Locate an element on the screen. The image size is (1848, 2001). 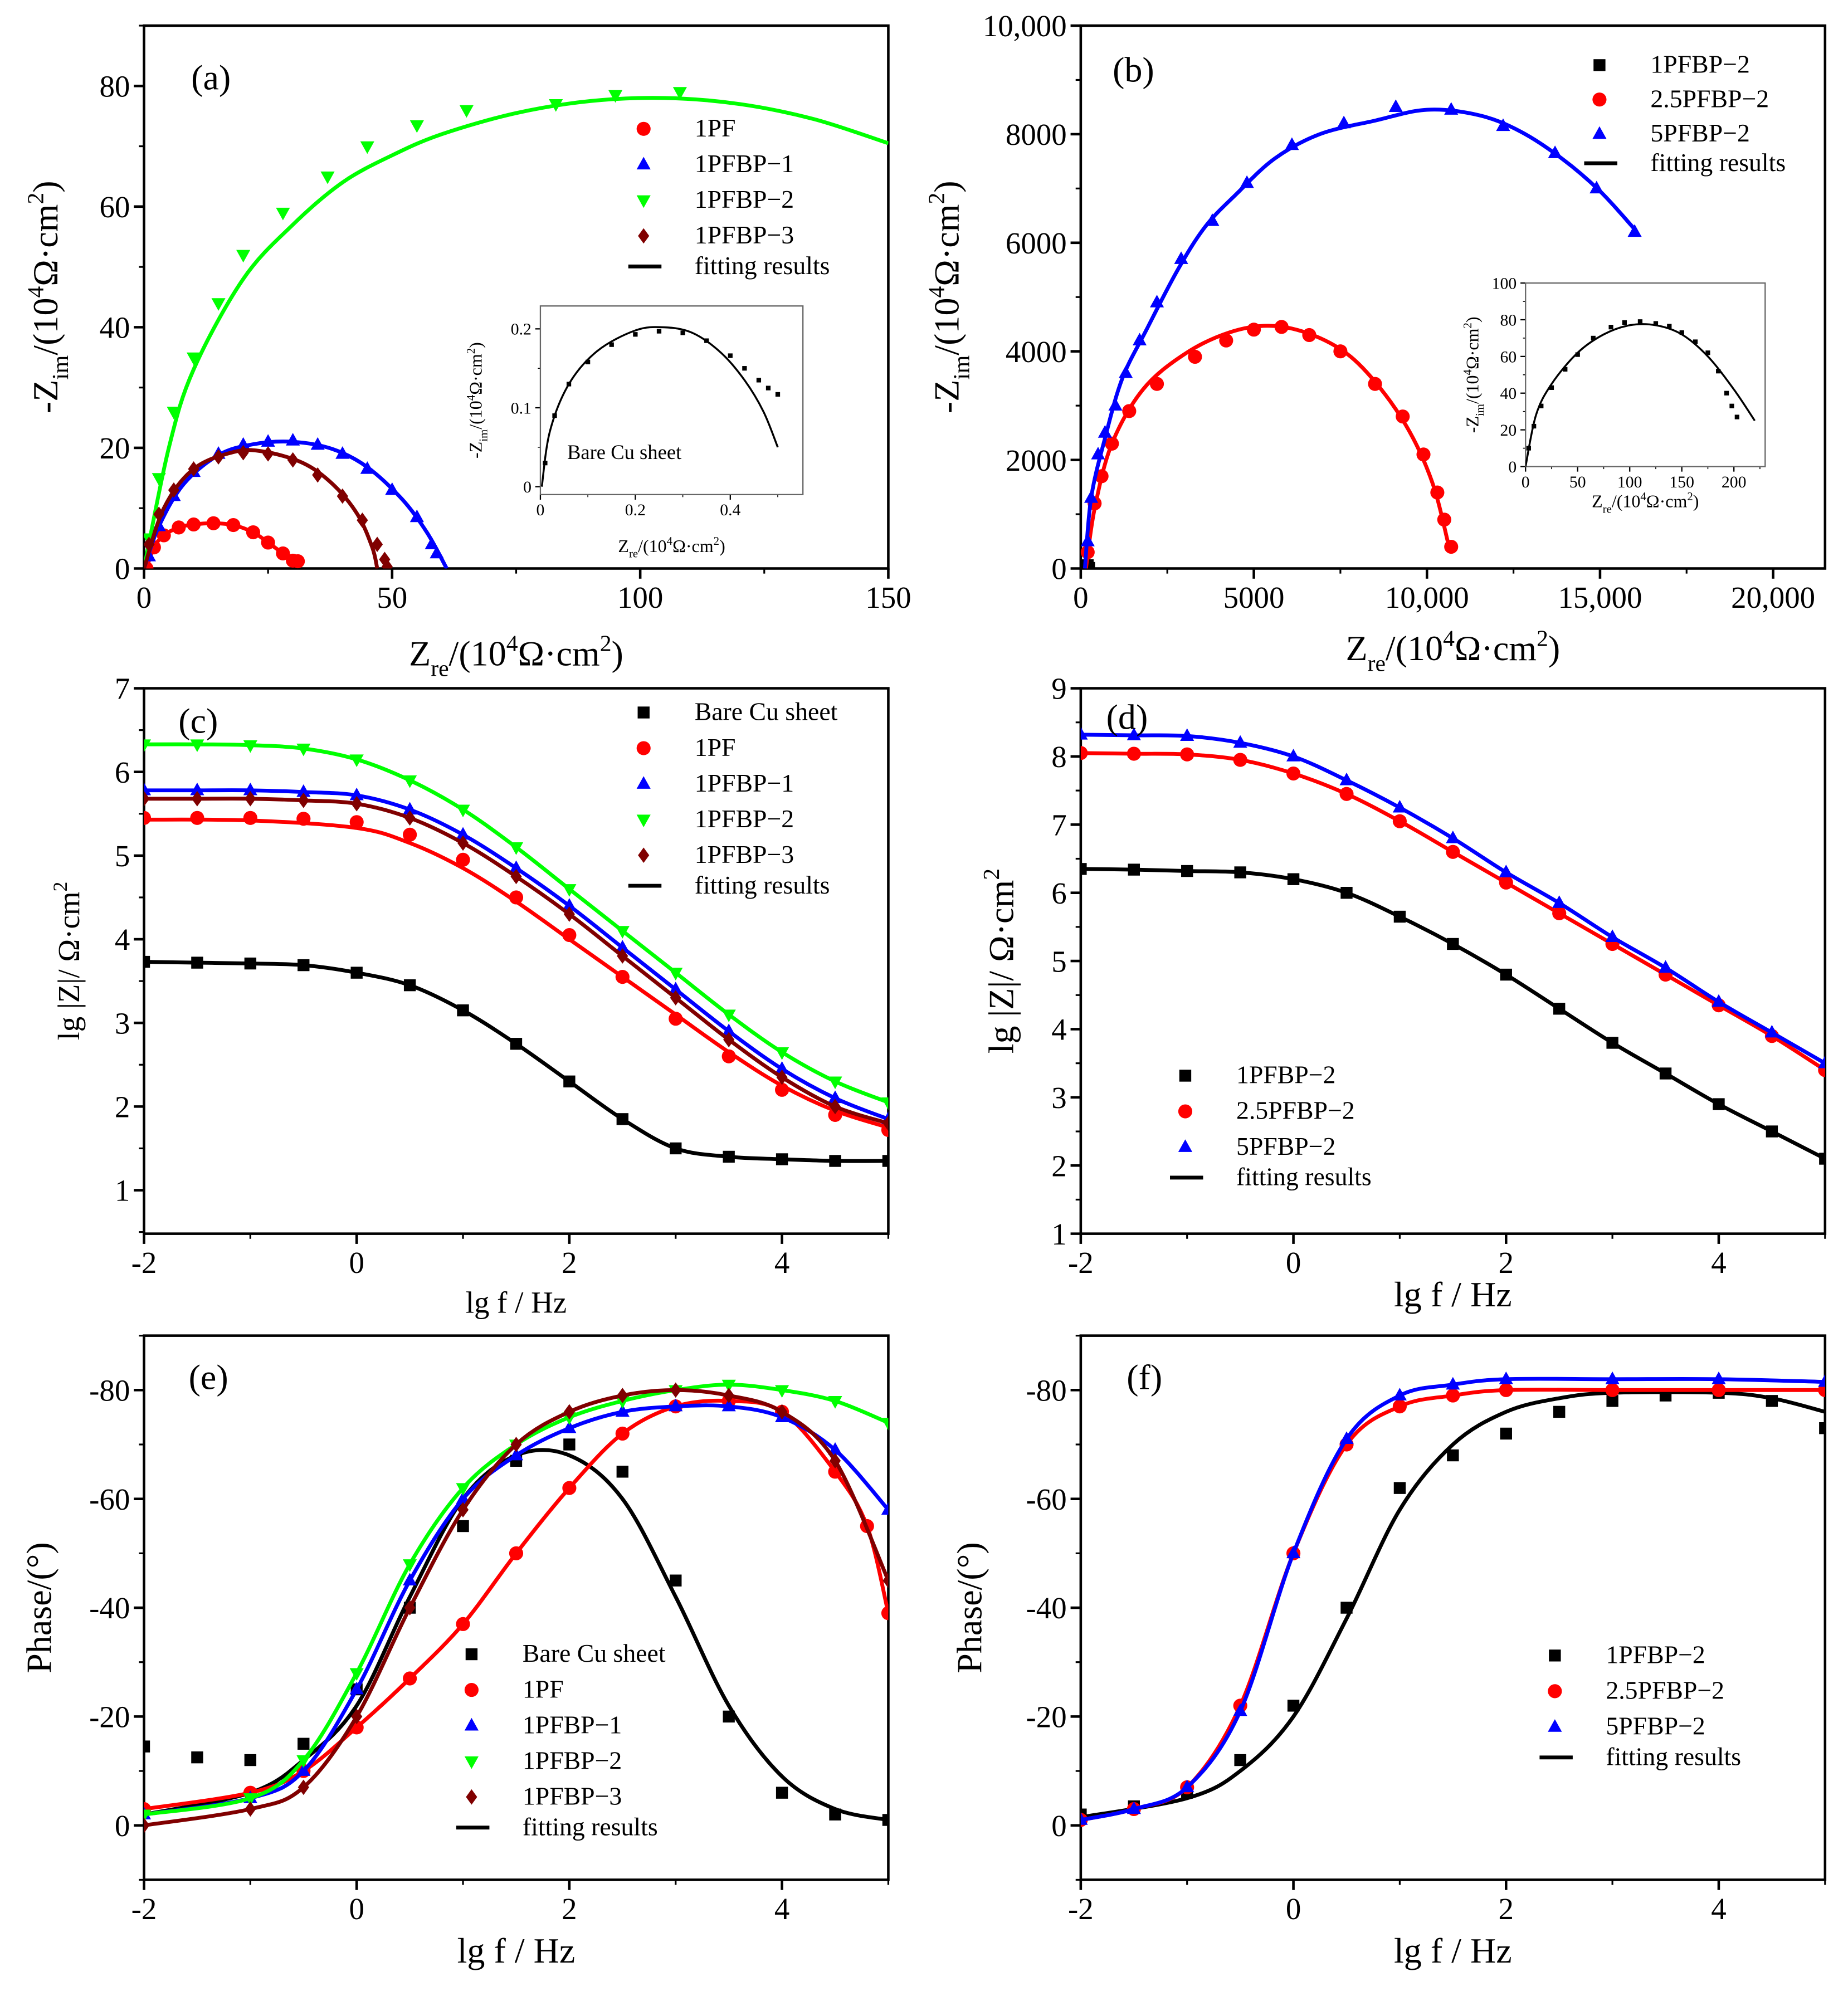
x-tick-label: 0 is located at coordinates (1526, 482).